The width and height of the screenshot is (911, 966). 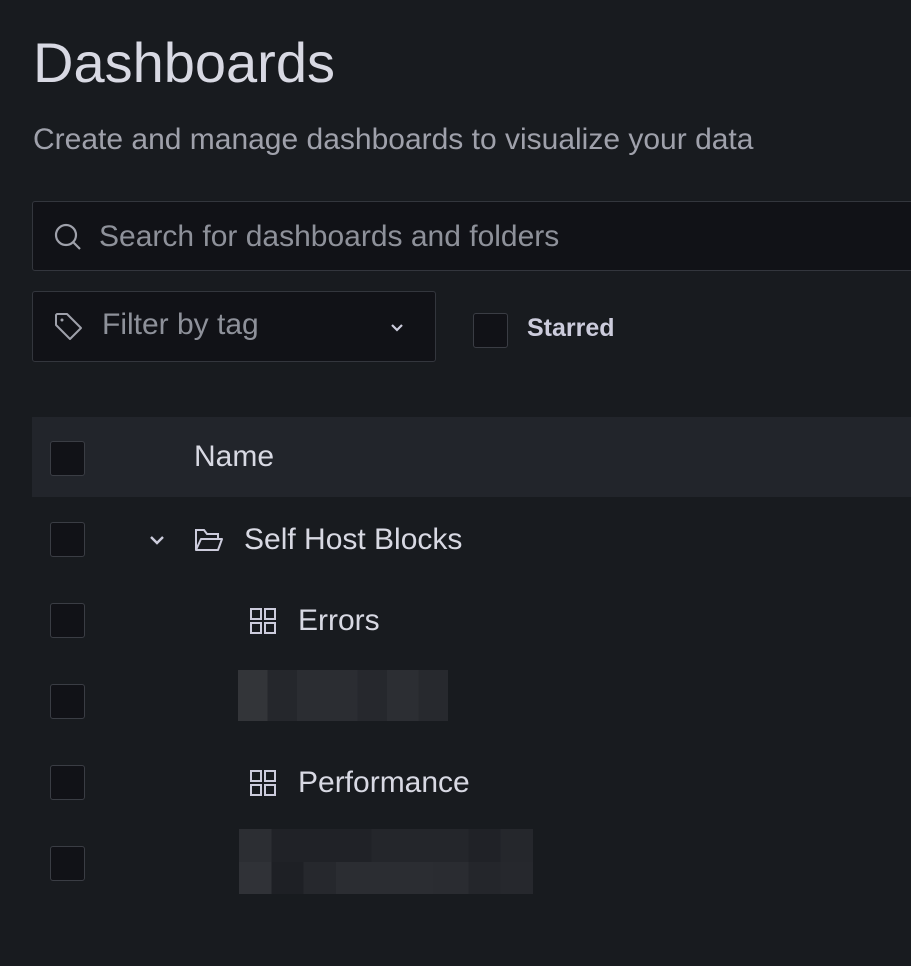 I want to click on starred-label: Starred, so click(x=571, y=328).